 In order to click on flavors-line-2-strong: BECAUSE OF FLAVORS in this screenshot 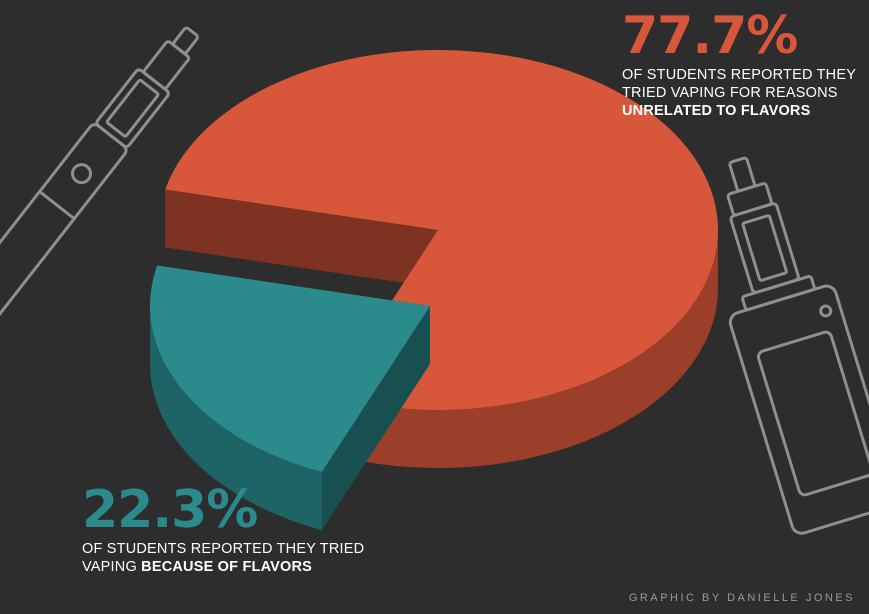, I will do `click(227, 567)`.